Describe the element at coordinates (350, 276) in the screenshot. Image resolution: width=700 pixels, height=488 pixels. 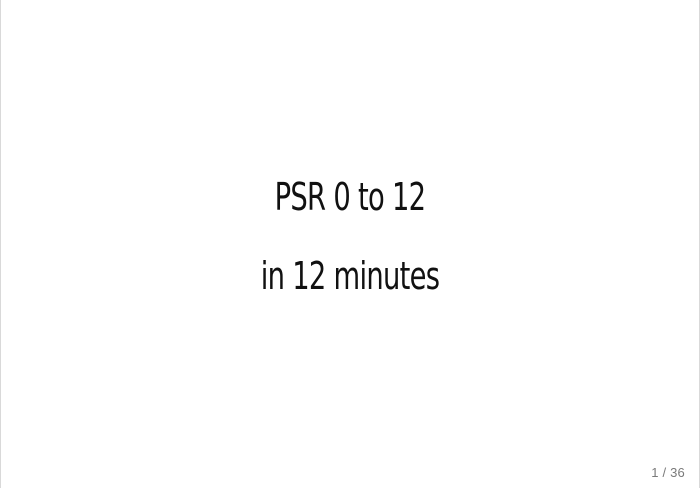
I see `slide-title-line-2: in 12 minutes` at that location.